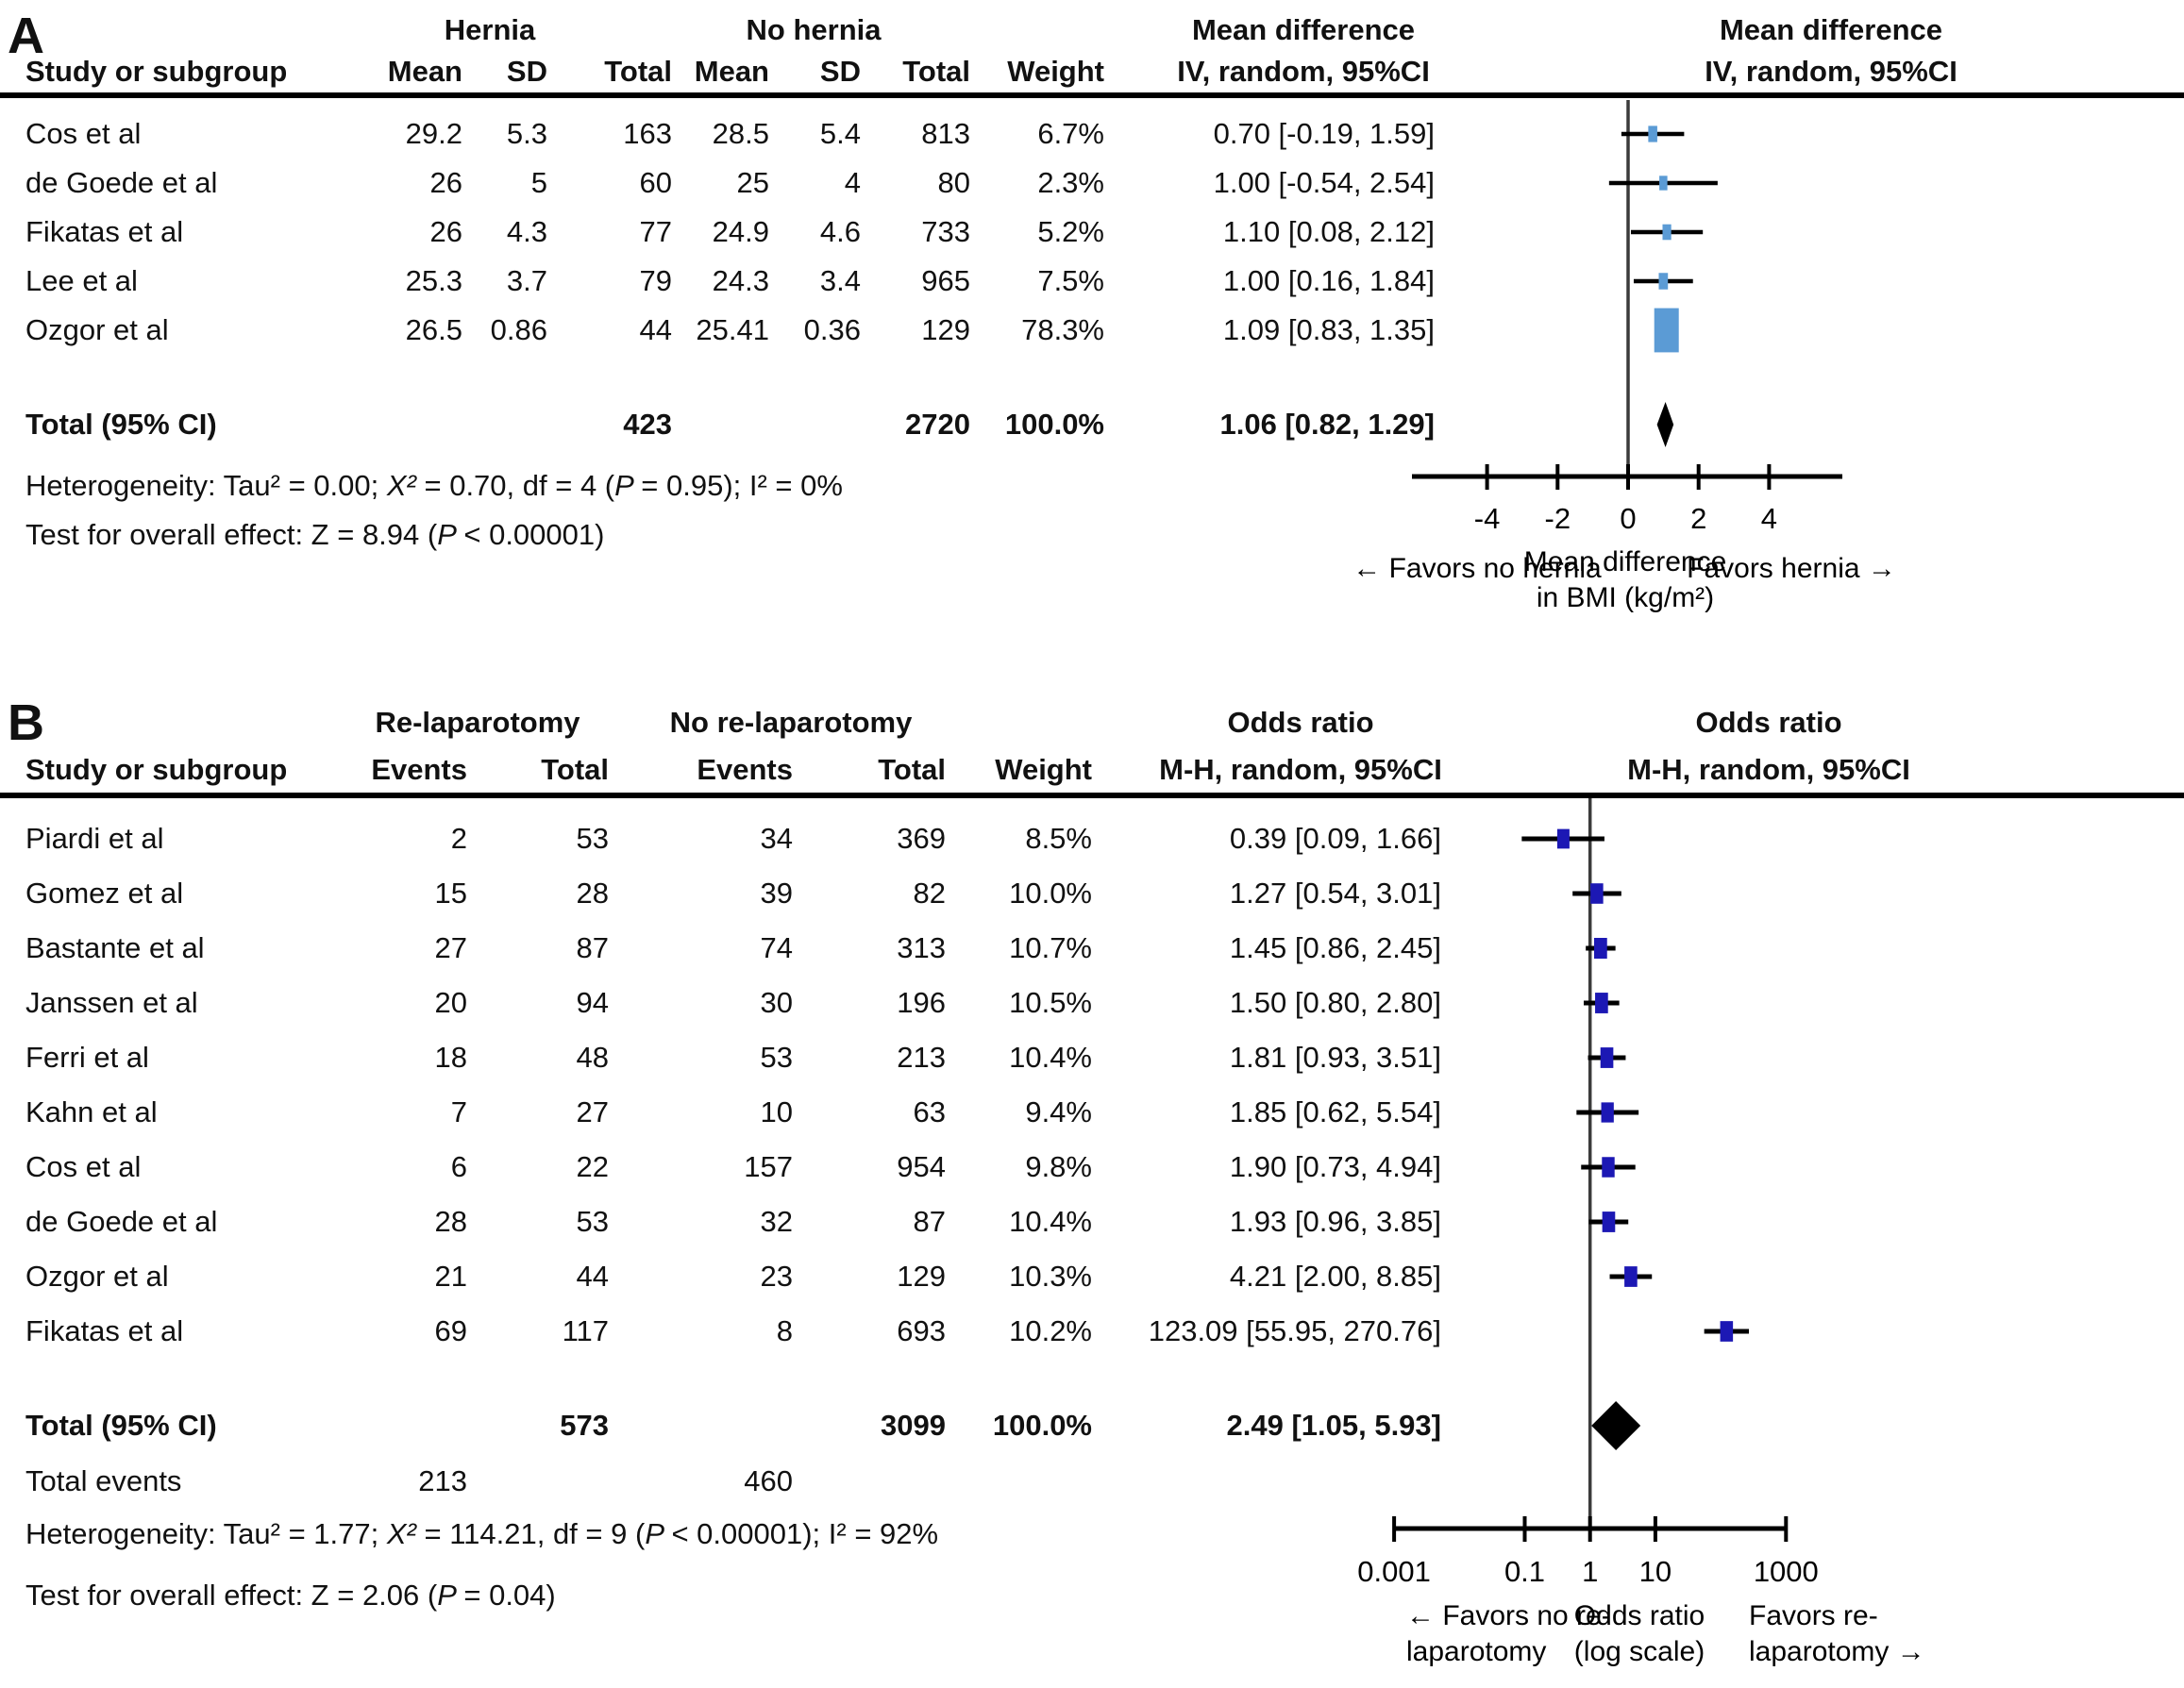 The image size is (2184, 1688). I want to click on value-cell: 27, so click(450, 947).